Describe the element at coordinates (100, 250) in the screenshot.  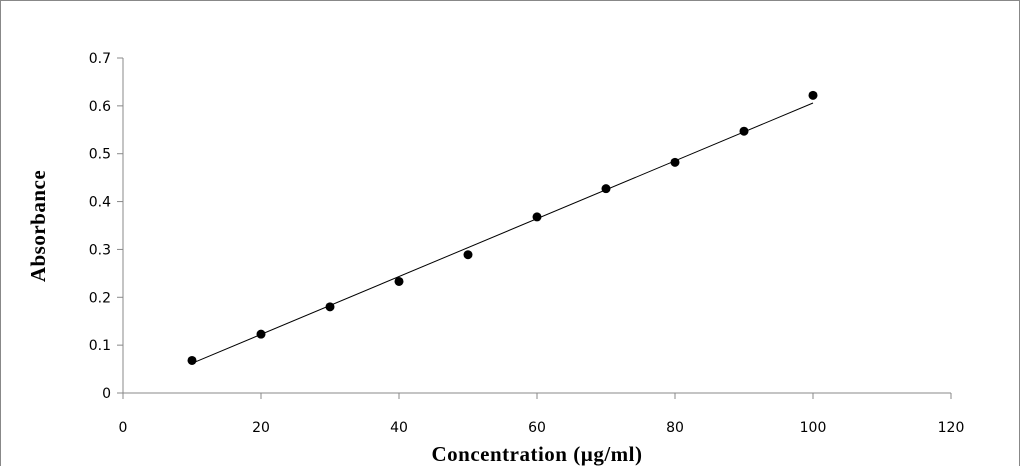
I see `y-tick-label: 0.3` at that location.